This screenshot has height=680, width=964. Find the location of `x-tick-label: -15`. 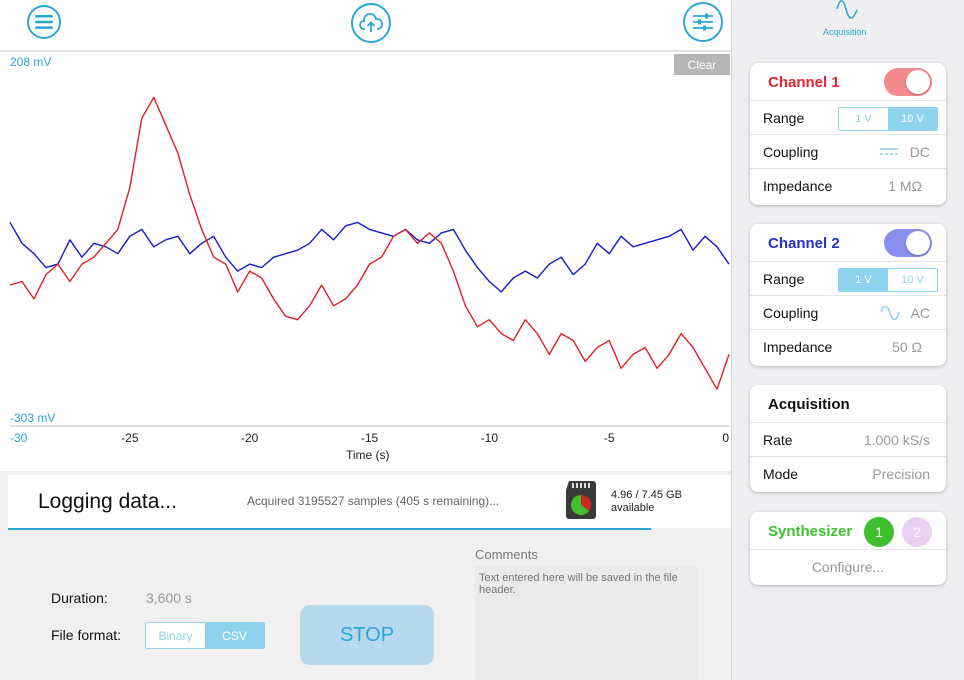

x-tick-label: -15 is located at coordinates (370, 438).